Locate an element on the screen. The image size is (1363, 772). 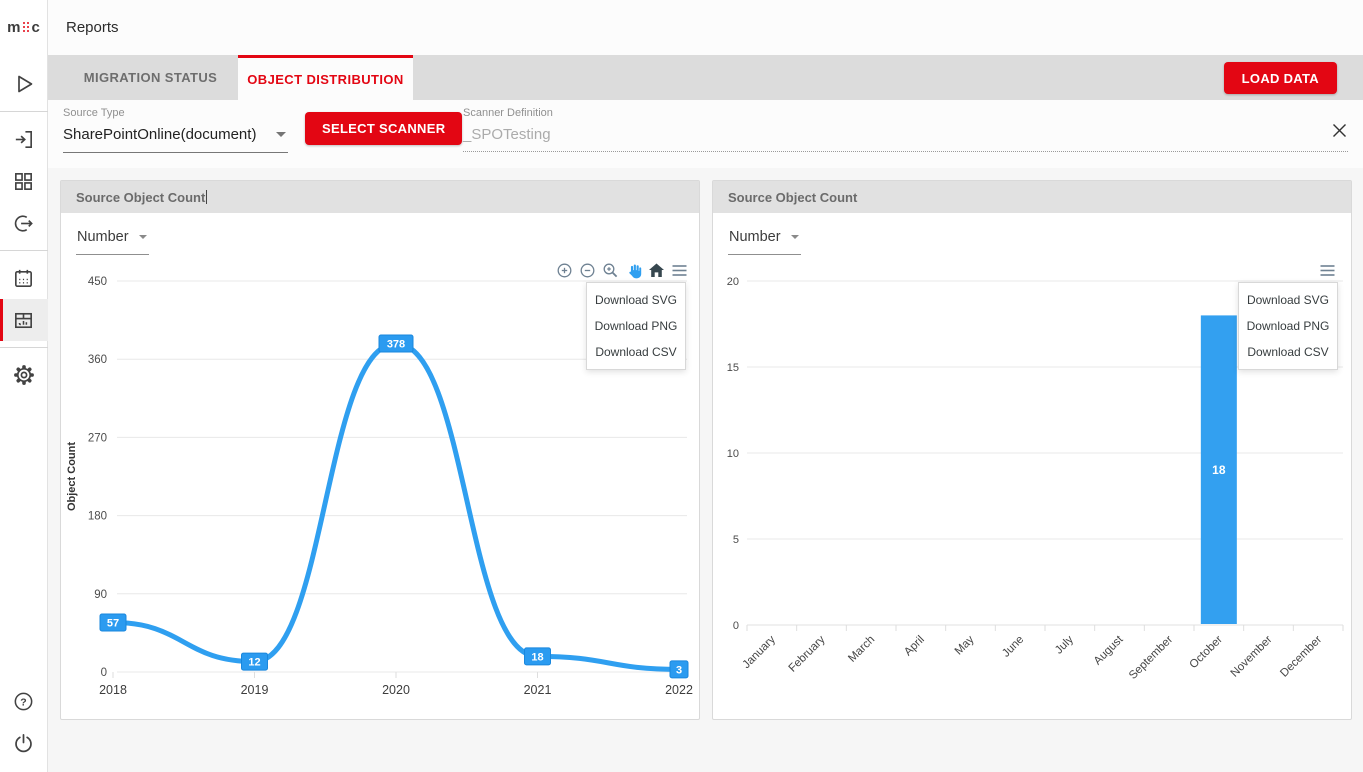
selection-zoom-icon is located at coordinates (610, 270).